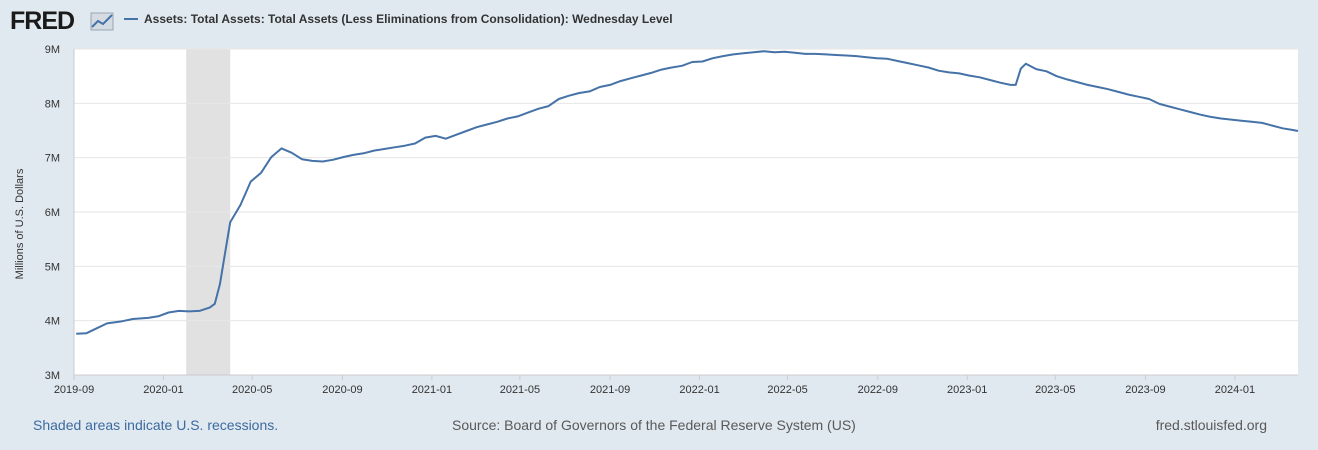 This screenshot has height=450, width=1318. What do you see at coordinates (1145, 390) in the screenshot?
I see `x-tick-label: 2023-09` at bounding box center [1145, 390].